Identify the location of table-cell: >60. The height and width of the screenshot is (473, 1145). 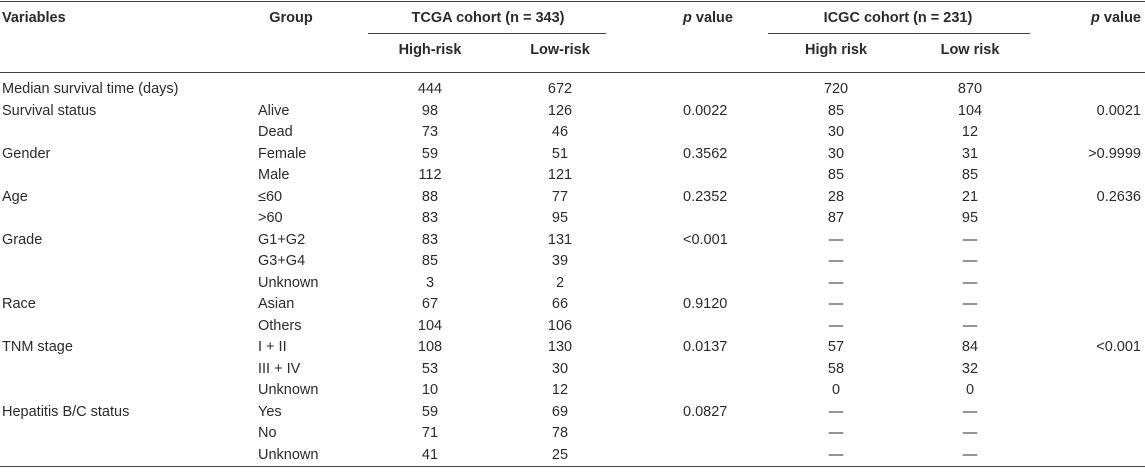
(270, 218).